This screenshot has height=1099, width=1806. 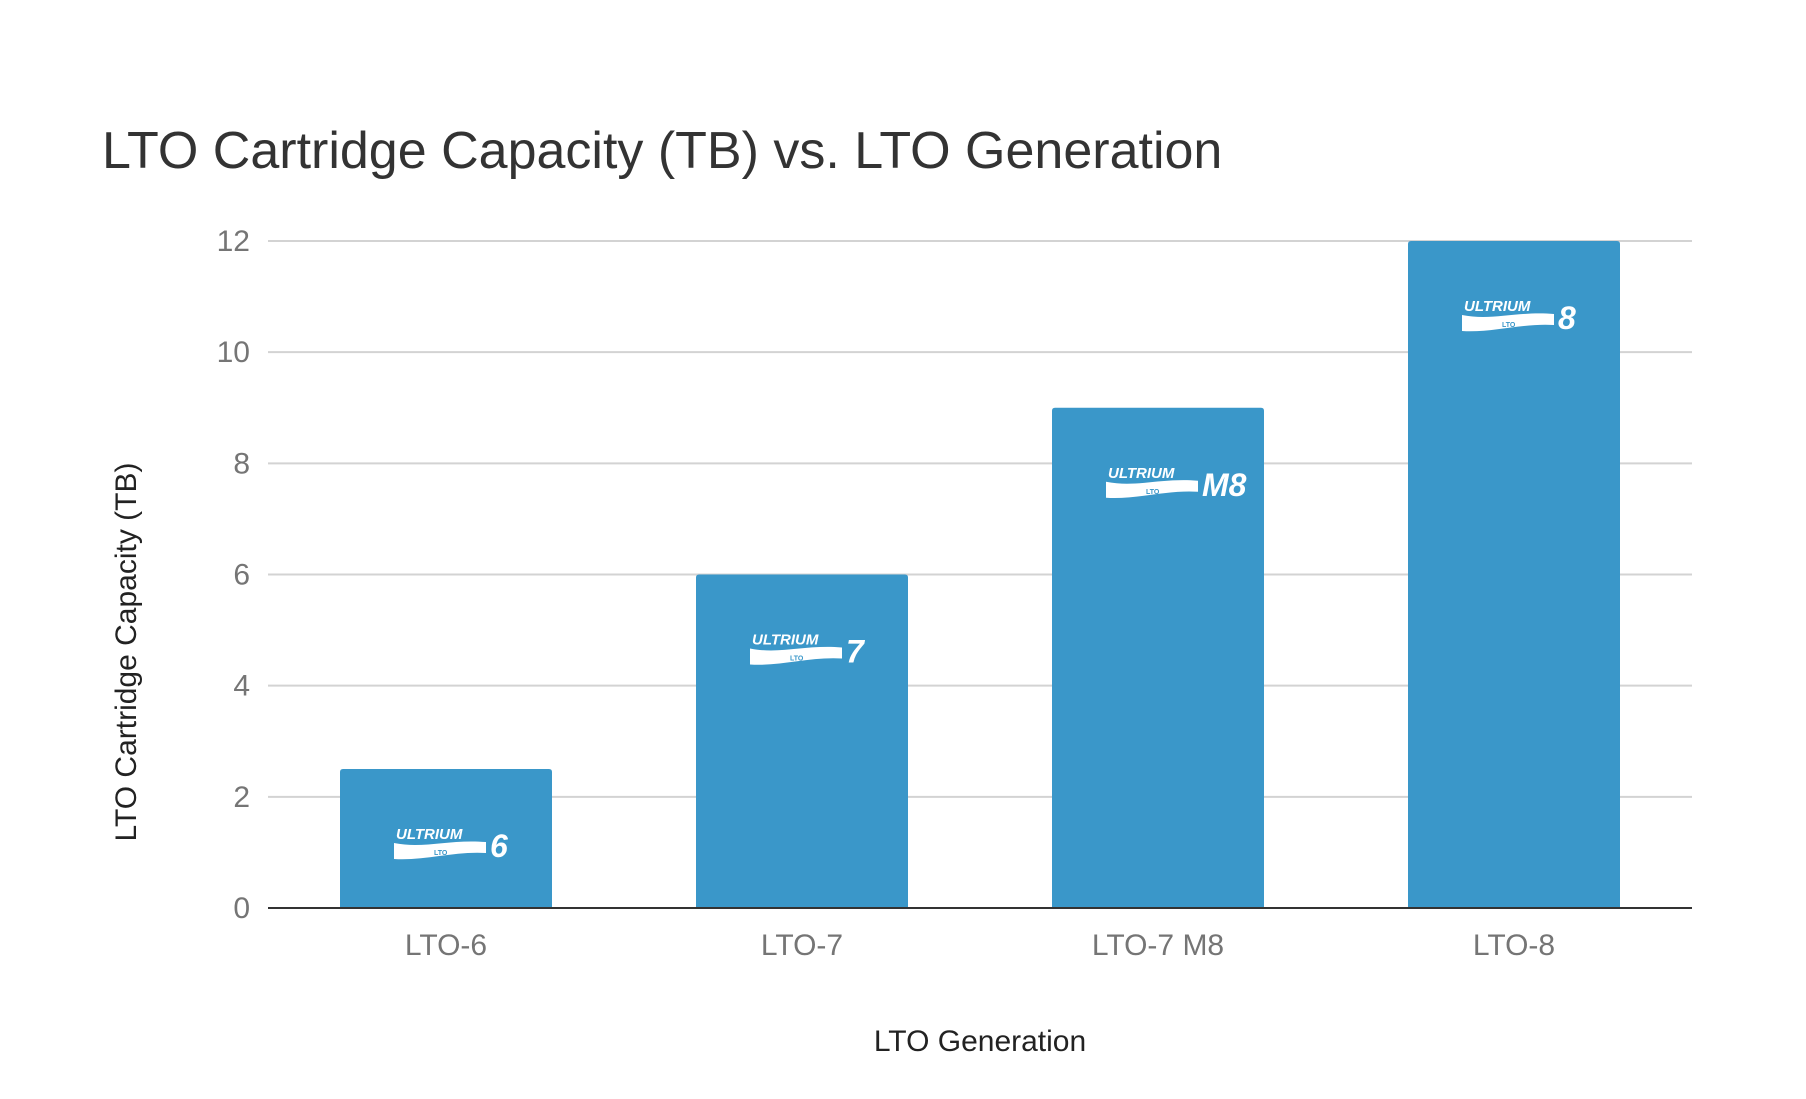 What do you see at coordinates (241, 575) in the screenshot?
I see `y-tick-label: 6` at bounding box center [241, 575].